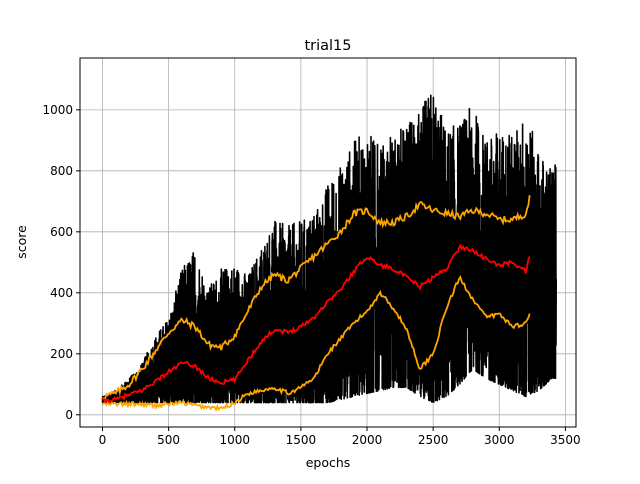 This screenshot has width=640, height=484. What do you see at coordinates (301, 440) in the screenshot?
I see `x-tick-label: 1500` at bounding box center [301, 440].